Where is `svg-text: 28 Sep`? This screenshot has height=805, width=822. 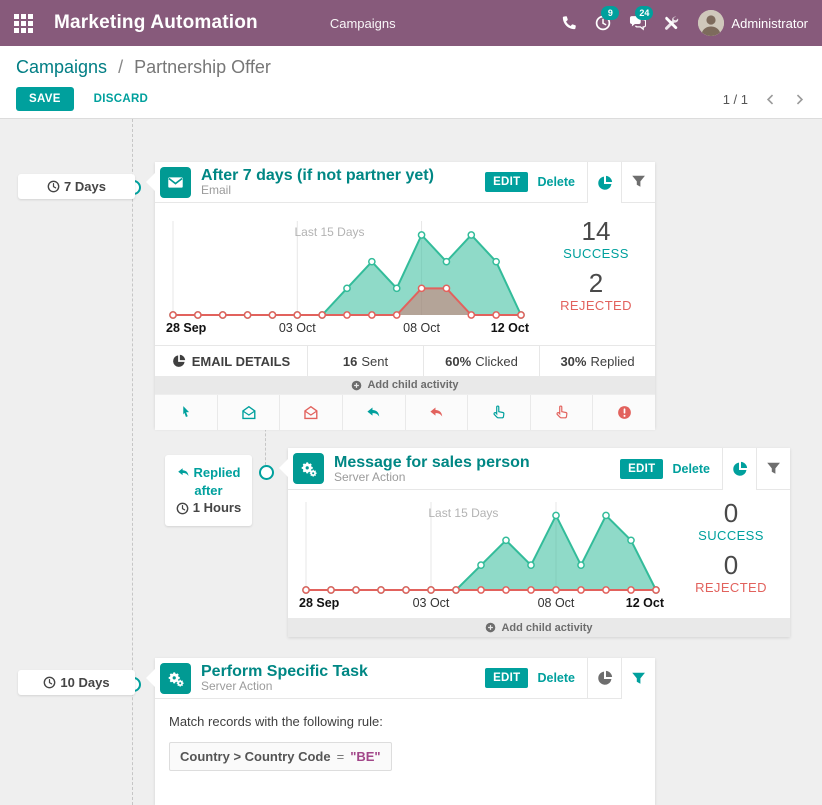 svg-text: 28 Sep is located at coordinates (319, 603).